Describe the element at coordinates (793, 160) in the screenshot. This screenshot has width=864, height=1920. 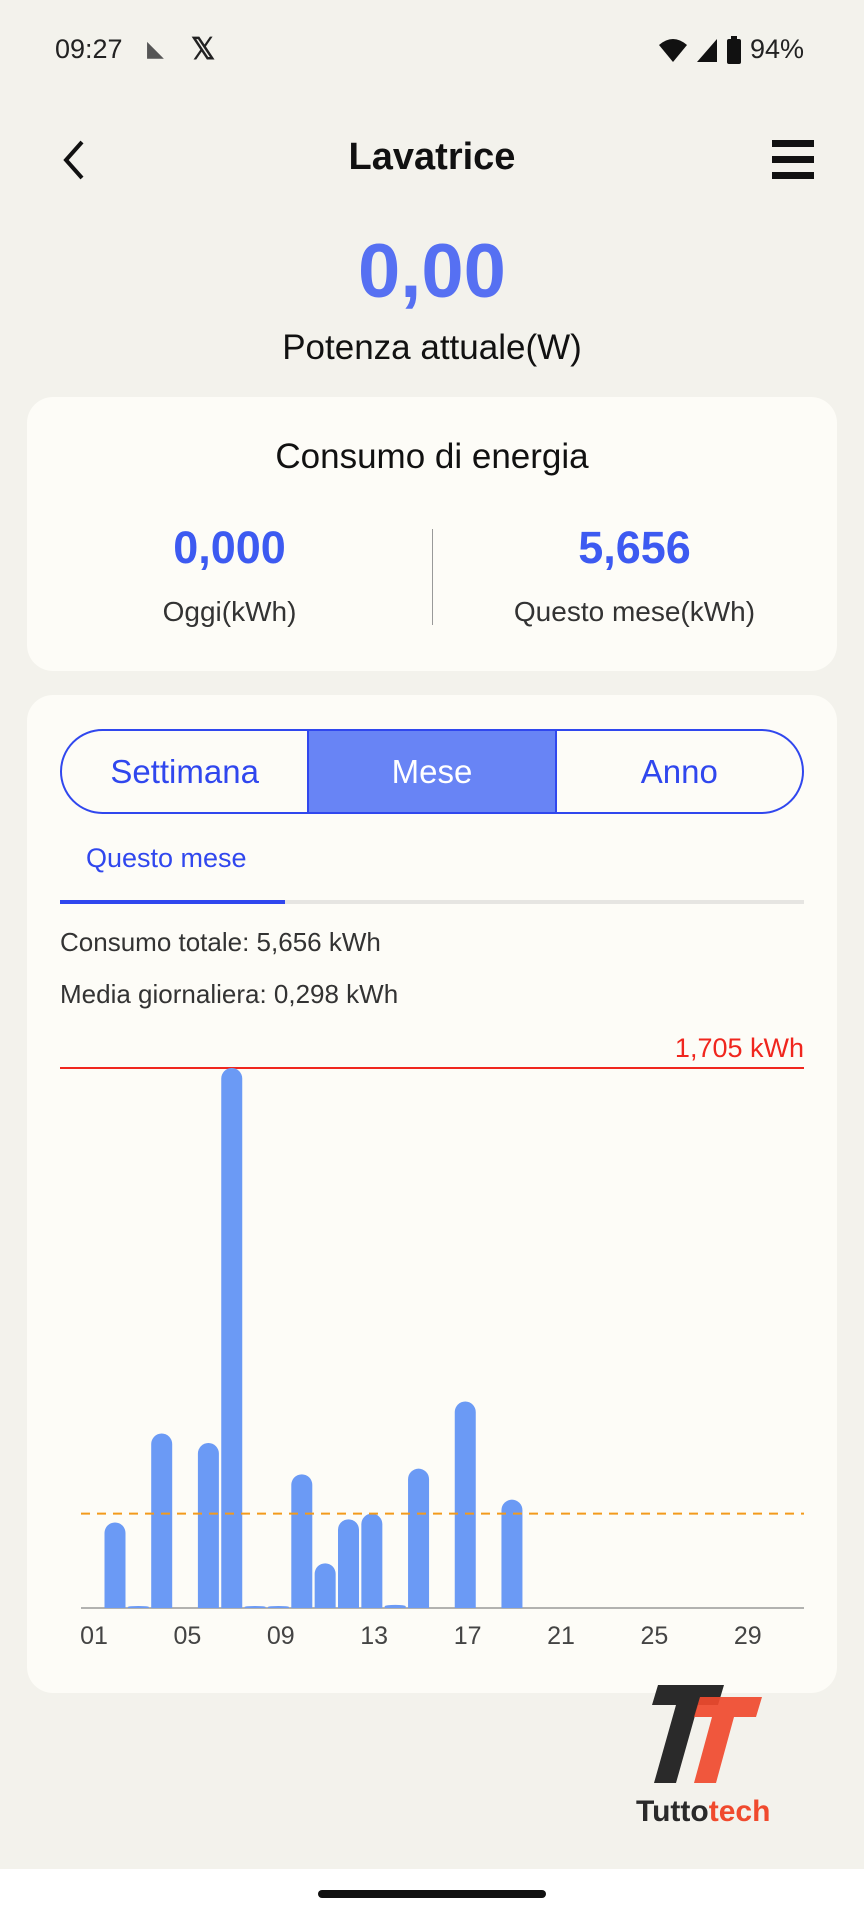
I see `menu-icon` at that location.